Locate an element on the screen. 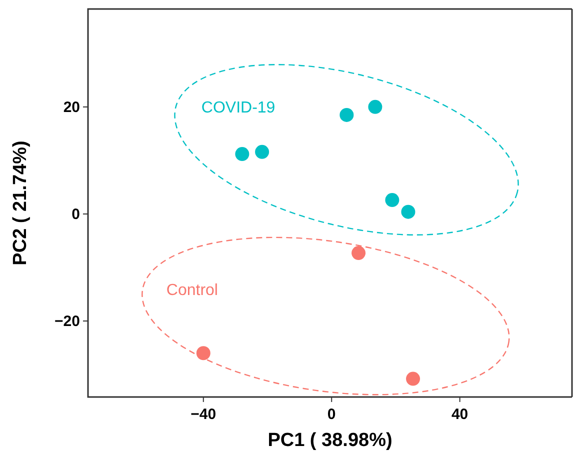  x-tick-label: 40 is located at coordinates (459, 414).